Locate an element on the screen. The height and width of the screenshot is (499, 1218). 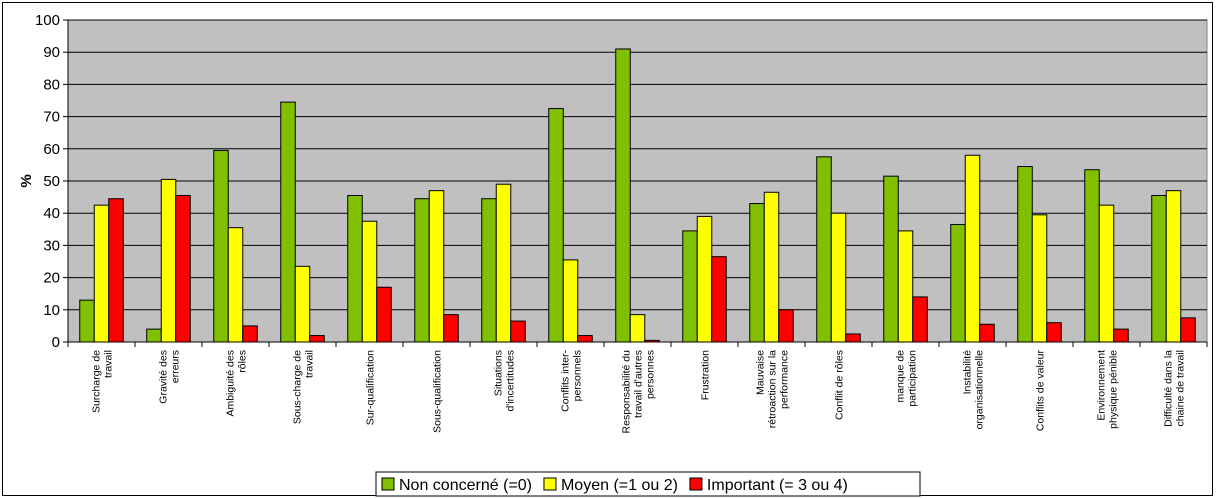
x-tick-label: physique pénible is located at coordinates (1114, 389).